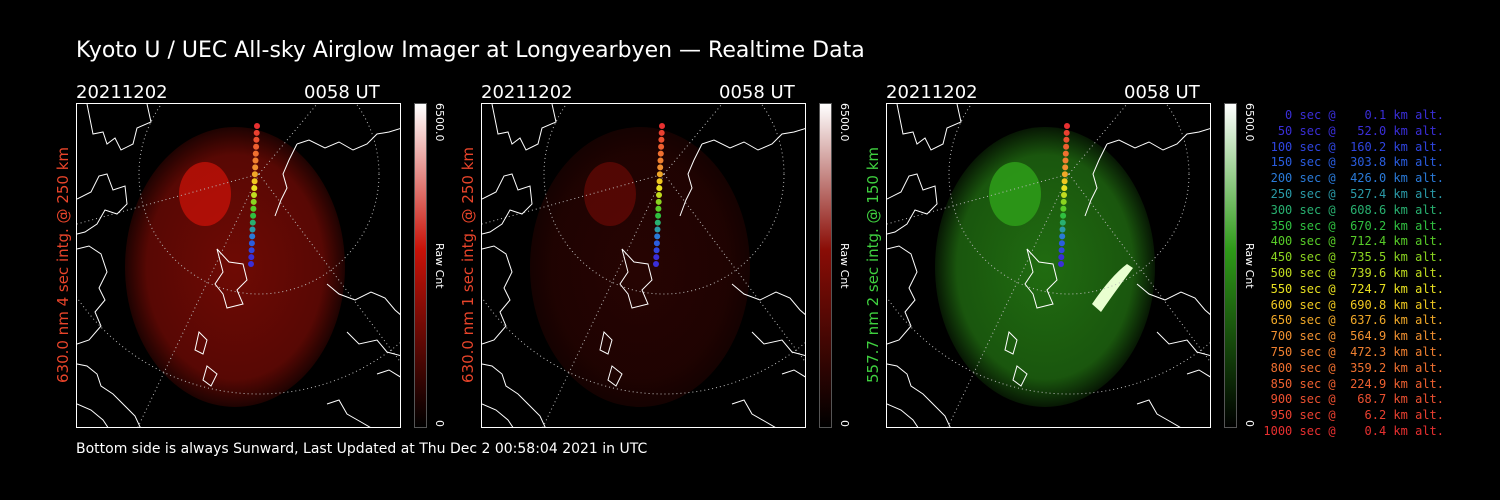 The width and height of the screenshot is (1500, 500). I want to click on panel2-wavelength-label: 630.0 nm 1 sec intg. @ 250 km, so click(468, 265).